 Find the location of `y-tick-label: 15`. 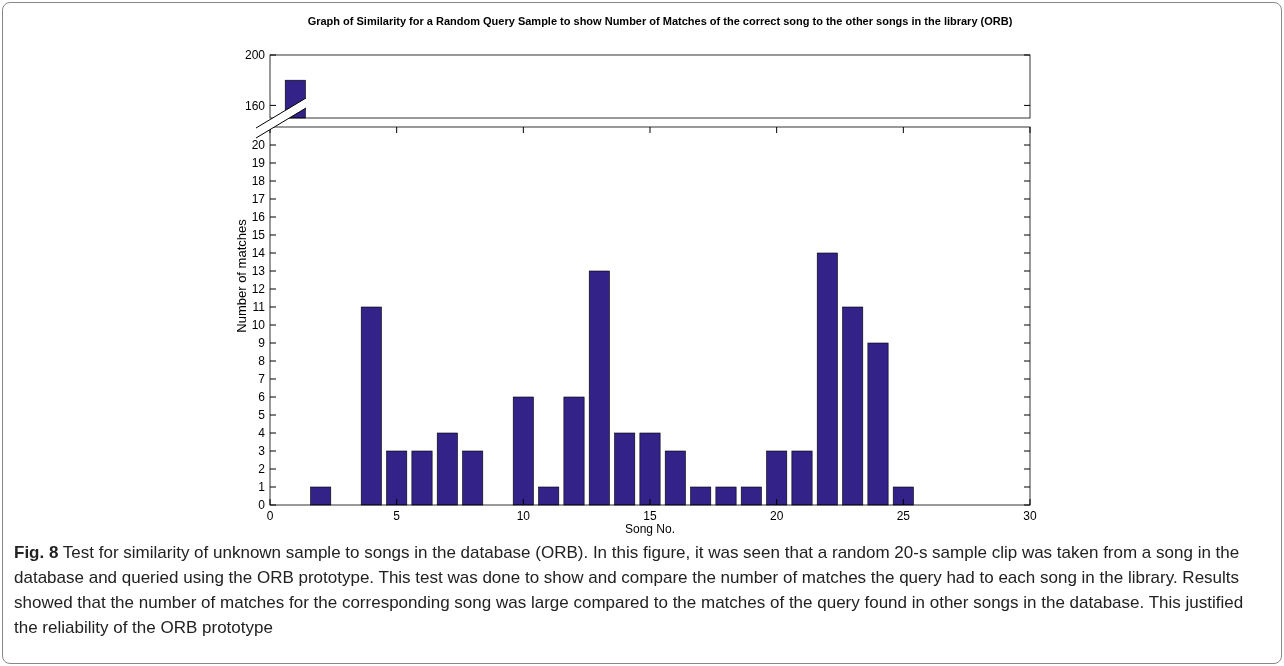

y-tick-label: 15 is located at coordinates (258, 235).